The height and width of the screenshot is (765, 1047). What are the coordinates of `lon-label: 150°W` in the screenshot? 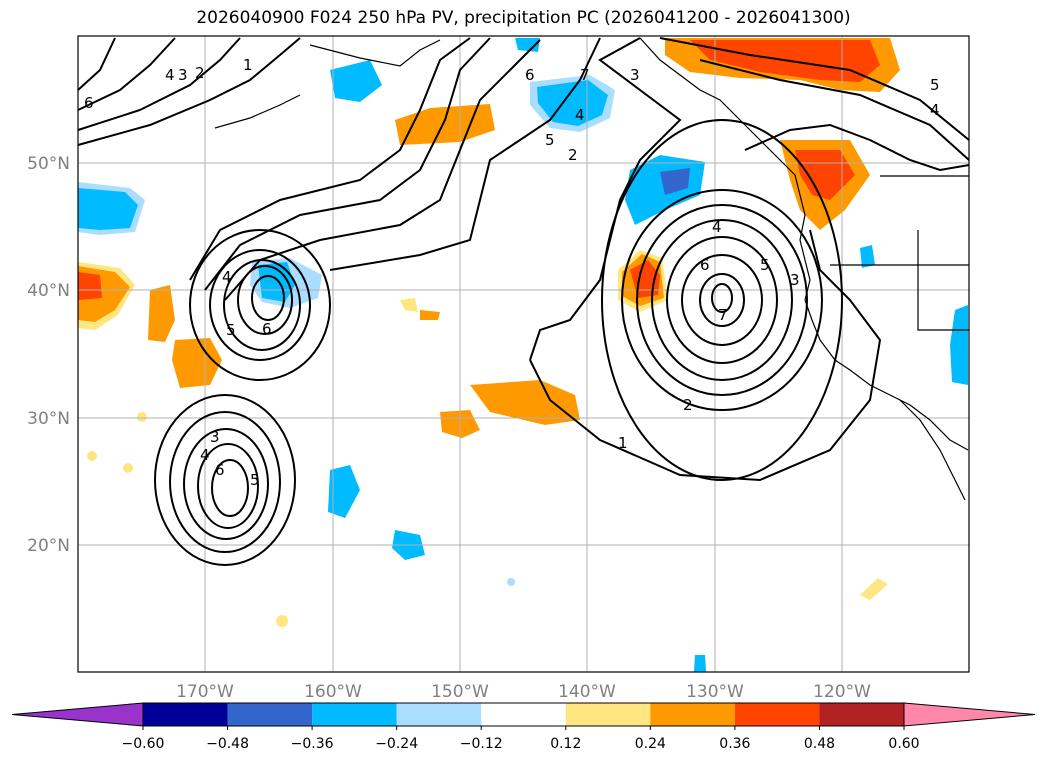 It's located at (460, 692).